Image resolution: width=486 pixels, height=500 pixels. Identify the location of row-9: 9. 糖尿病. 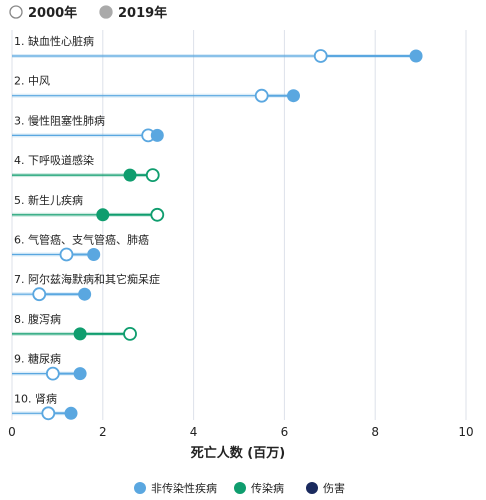
(49, 366).